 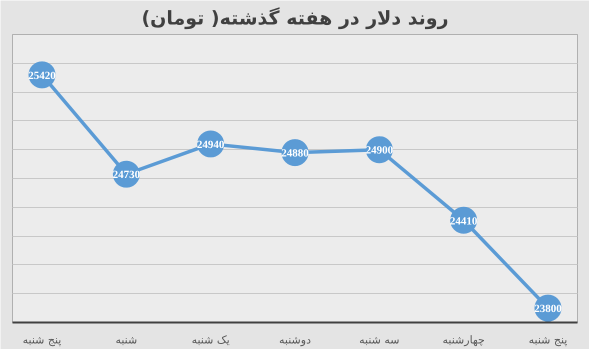 I want to click on data-label: 24940, so click(x=210, y=144).